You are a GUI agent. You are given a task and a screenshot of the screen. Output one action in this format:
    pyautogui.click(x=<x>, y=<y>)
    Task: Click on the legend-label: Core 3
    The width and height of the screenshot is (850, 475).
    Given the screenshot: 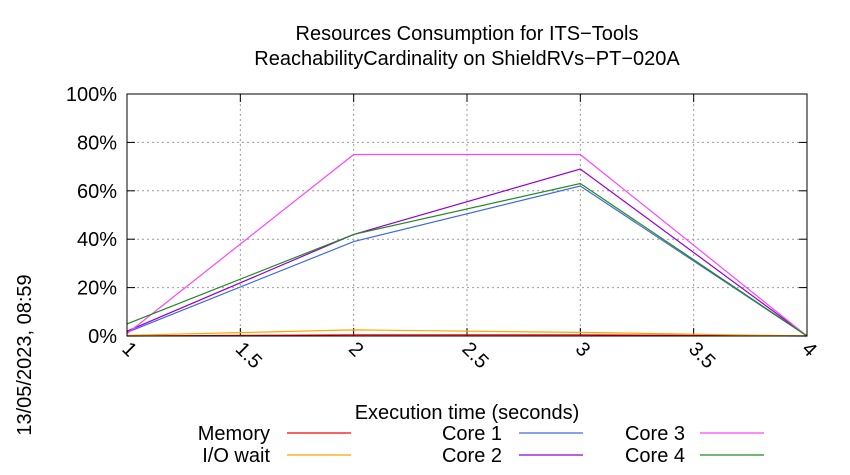 What is the action you would take?
    pyautogui.click(x=655, y=434)
    